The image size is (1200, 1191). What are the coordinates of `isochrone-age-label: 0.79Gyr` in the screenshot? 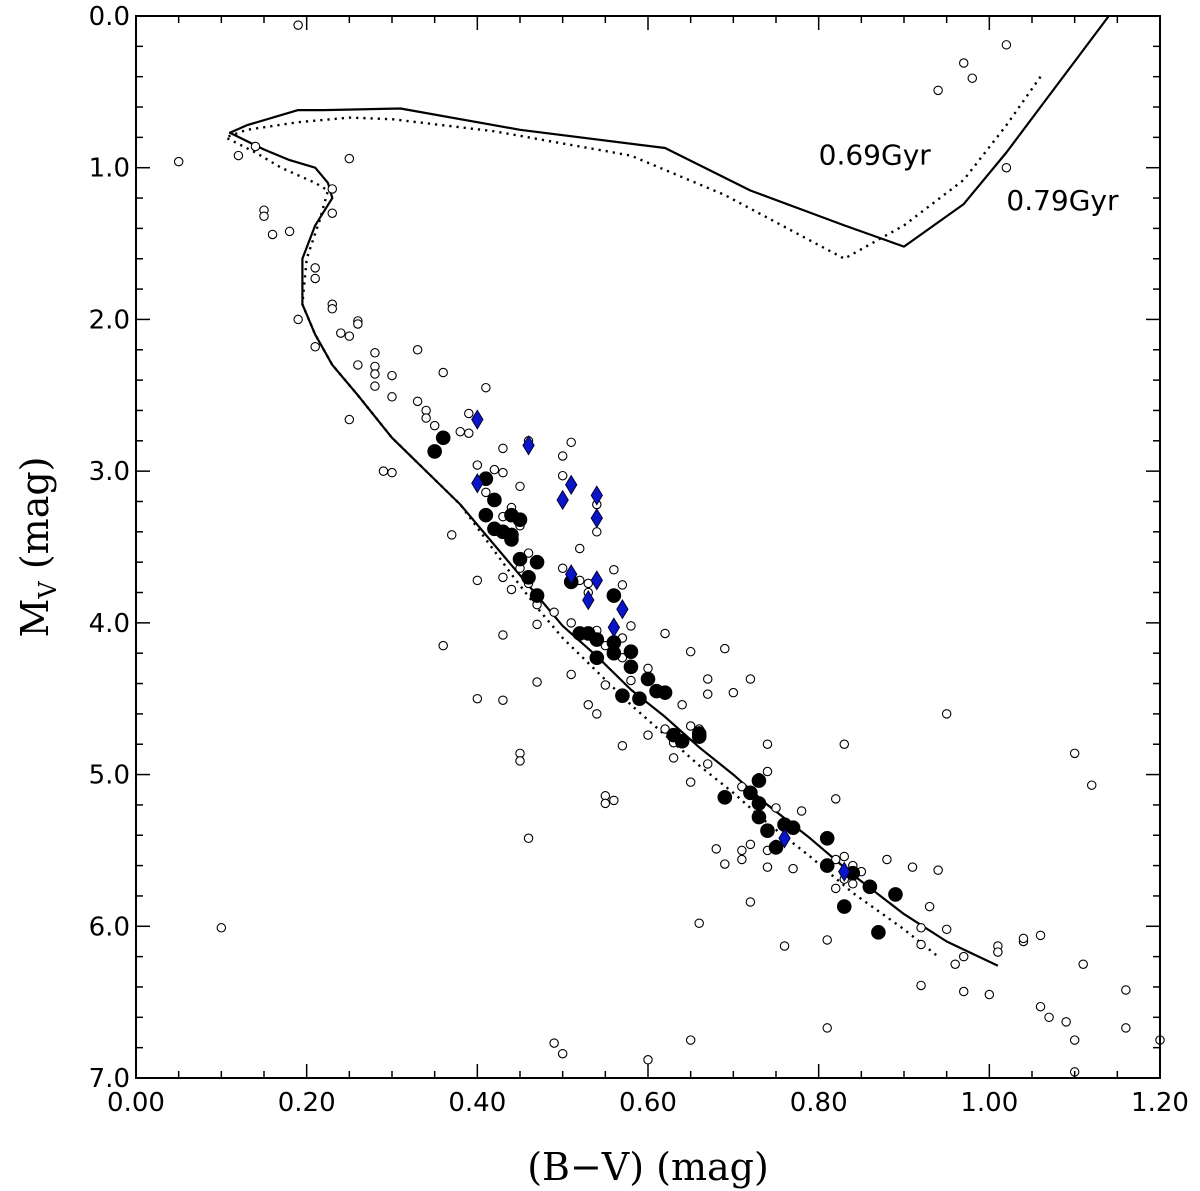 It's located at (1062, 200).